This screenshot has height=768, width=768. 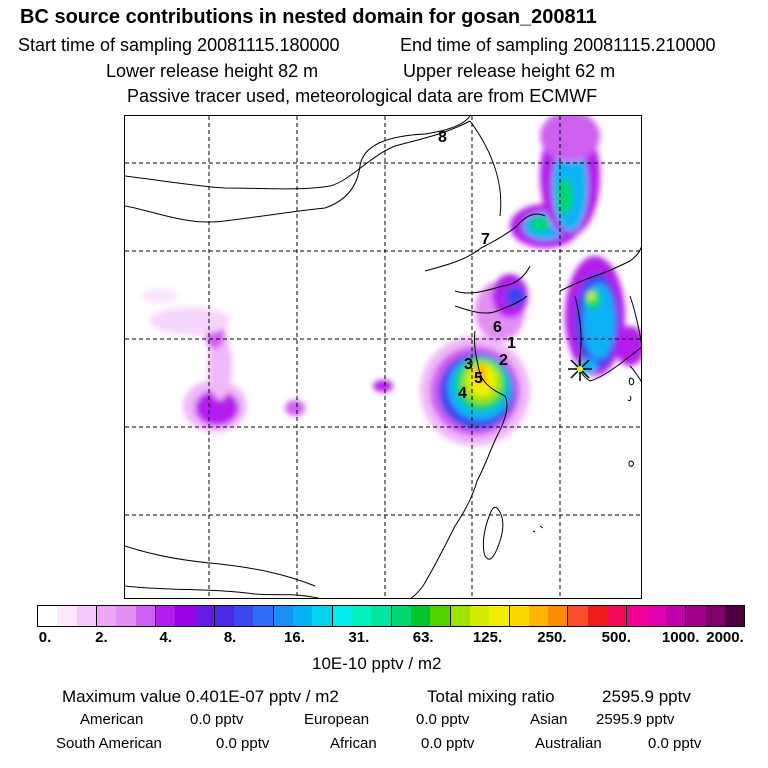 I want to click on african-value: 0.0 pptv, so click(x=448, y=743).